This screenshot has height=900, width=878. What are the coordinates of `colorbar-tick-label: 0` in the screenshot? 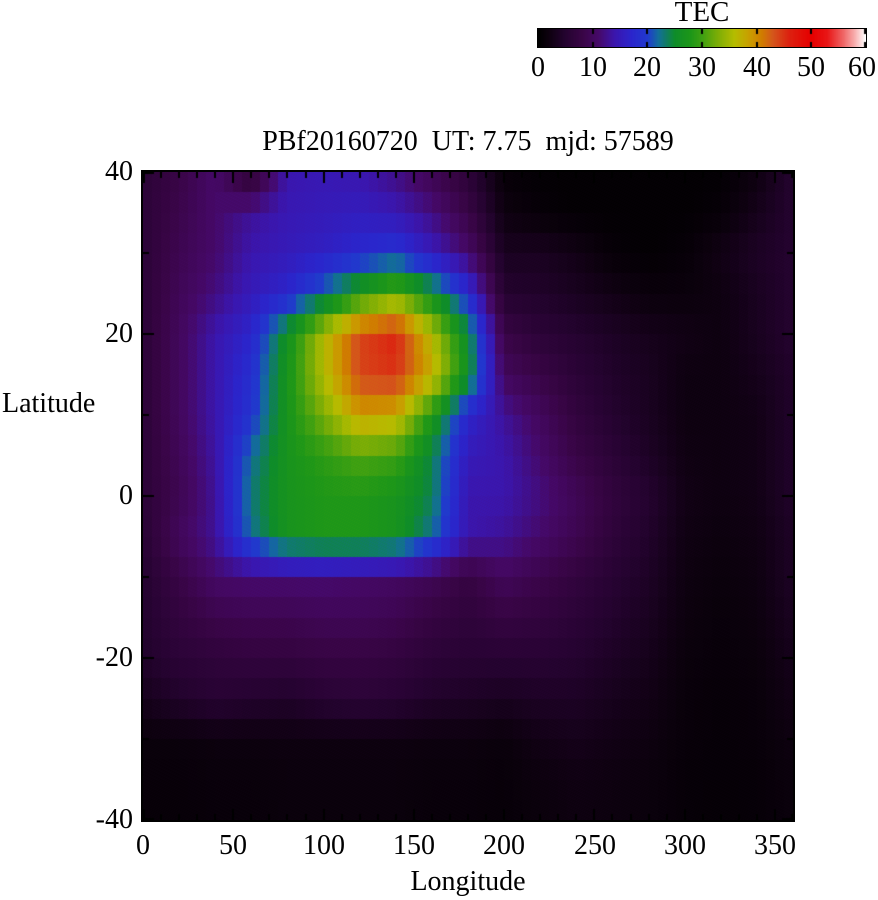 It's located at (538, 67).